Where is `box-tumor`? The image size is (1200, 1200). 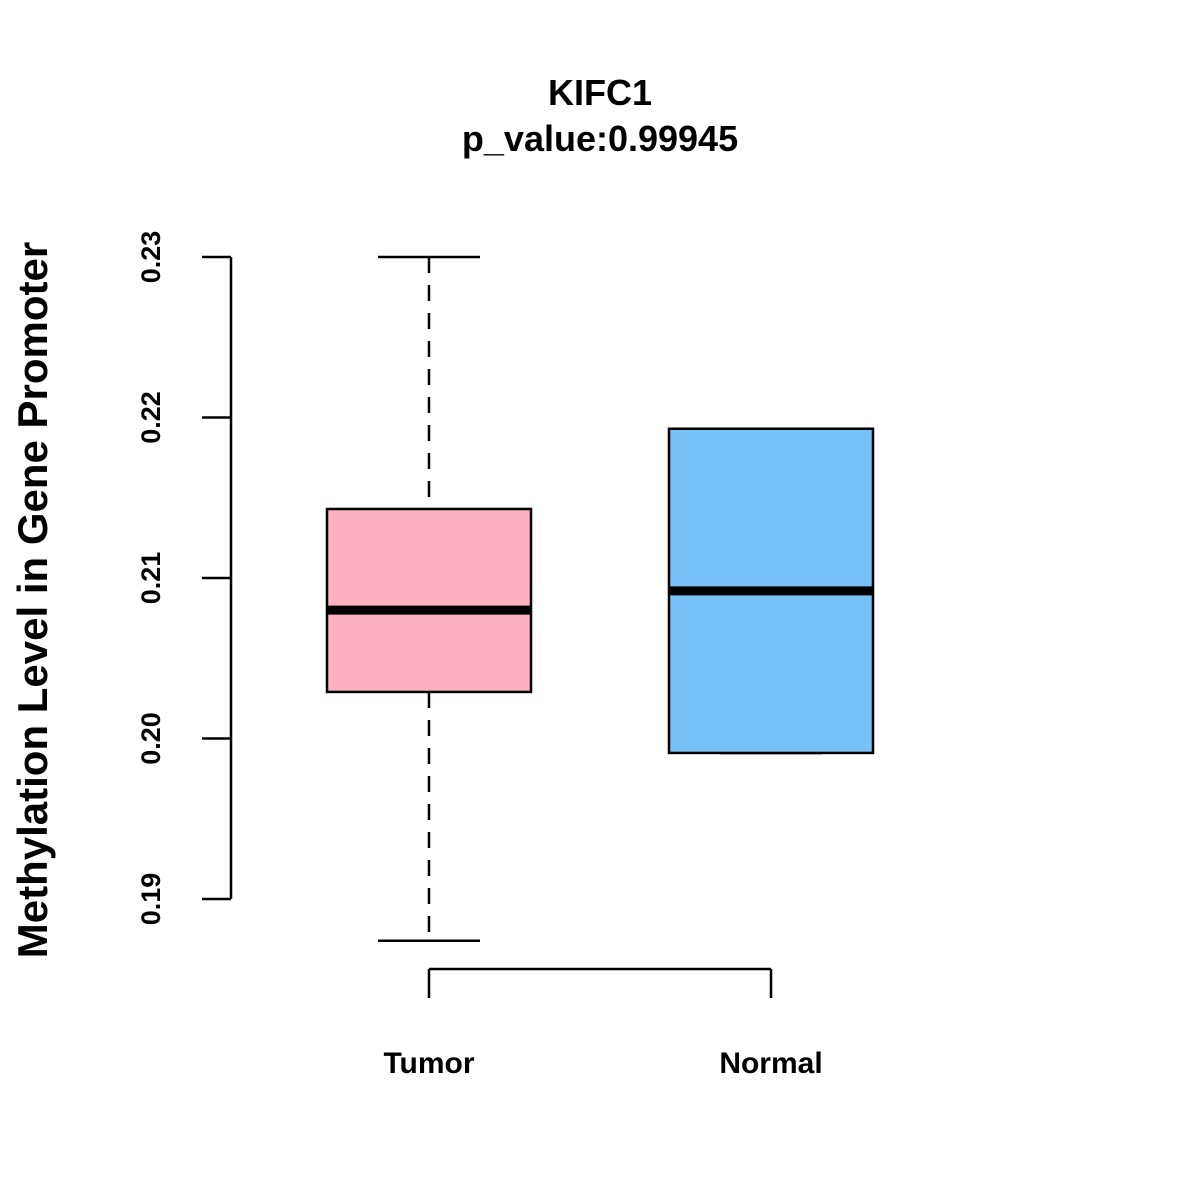
box-tumor is located at coordinates (429, 598).